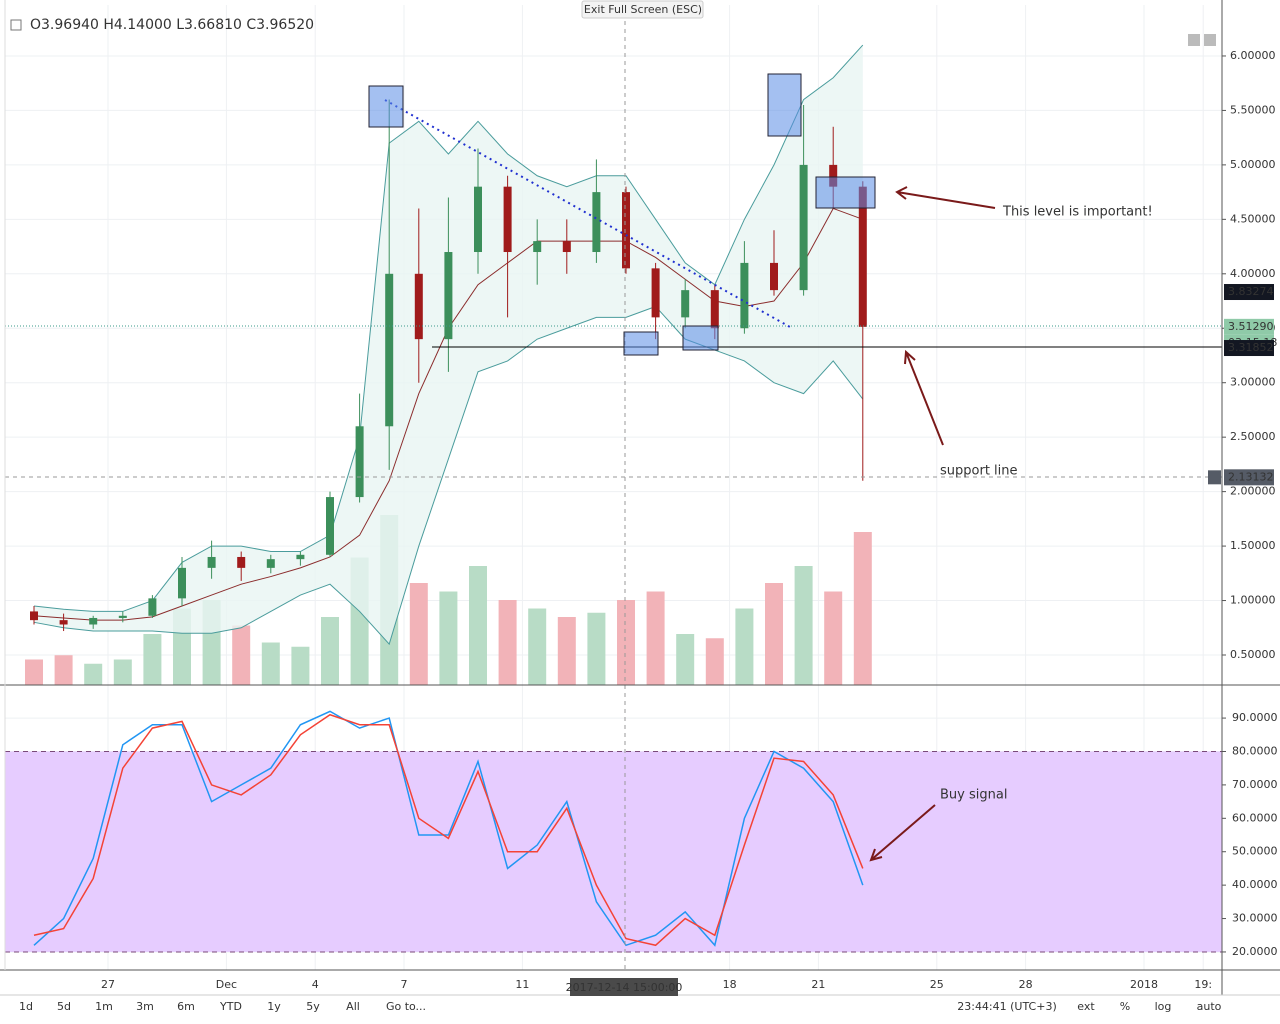  I want to click on y-tick-label: 2.50000, so click(1253, 436).